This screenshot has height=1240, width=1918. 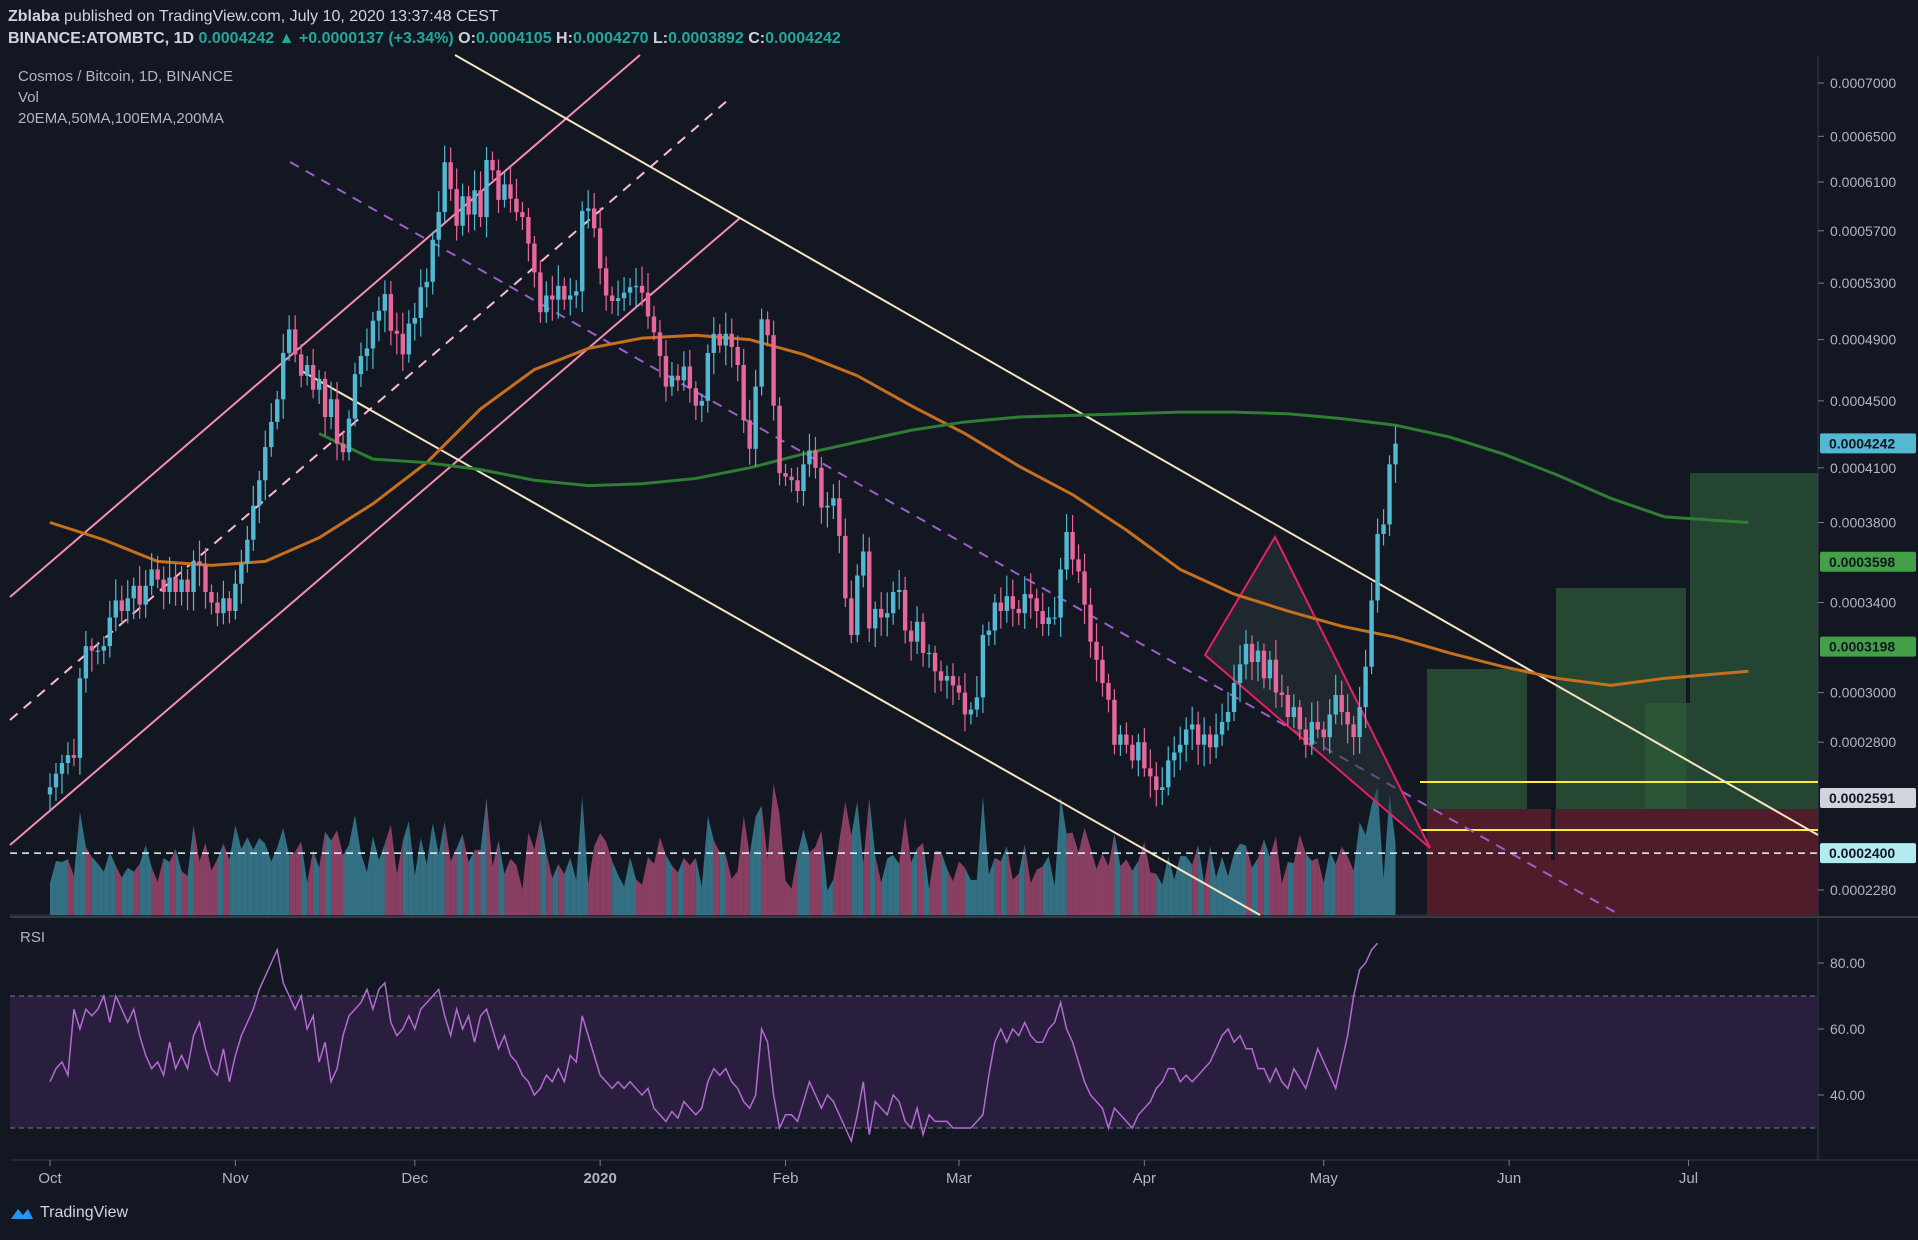 I want to click on publisher-name: Zblaba, so click(x=34, y=16).